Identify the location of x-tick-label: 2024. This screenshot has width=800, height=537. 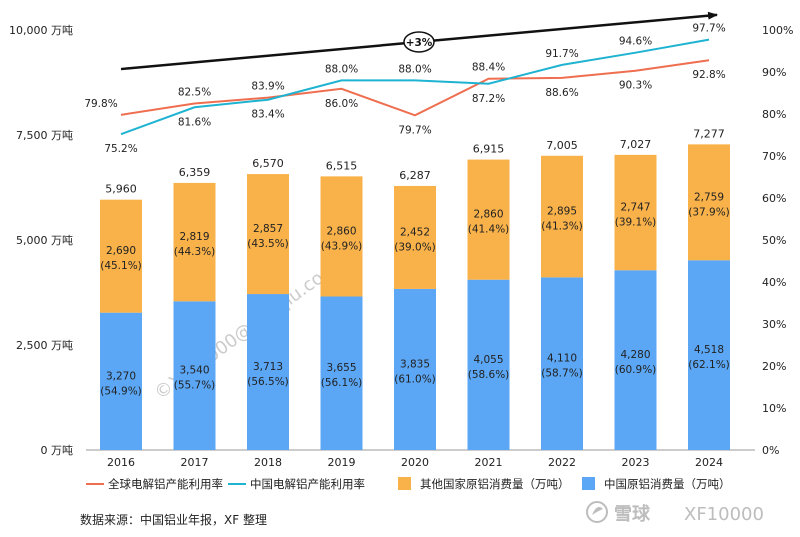
(709, 462).